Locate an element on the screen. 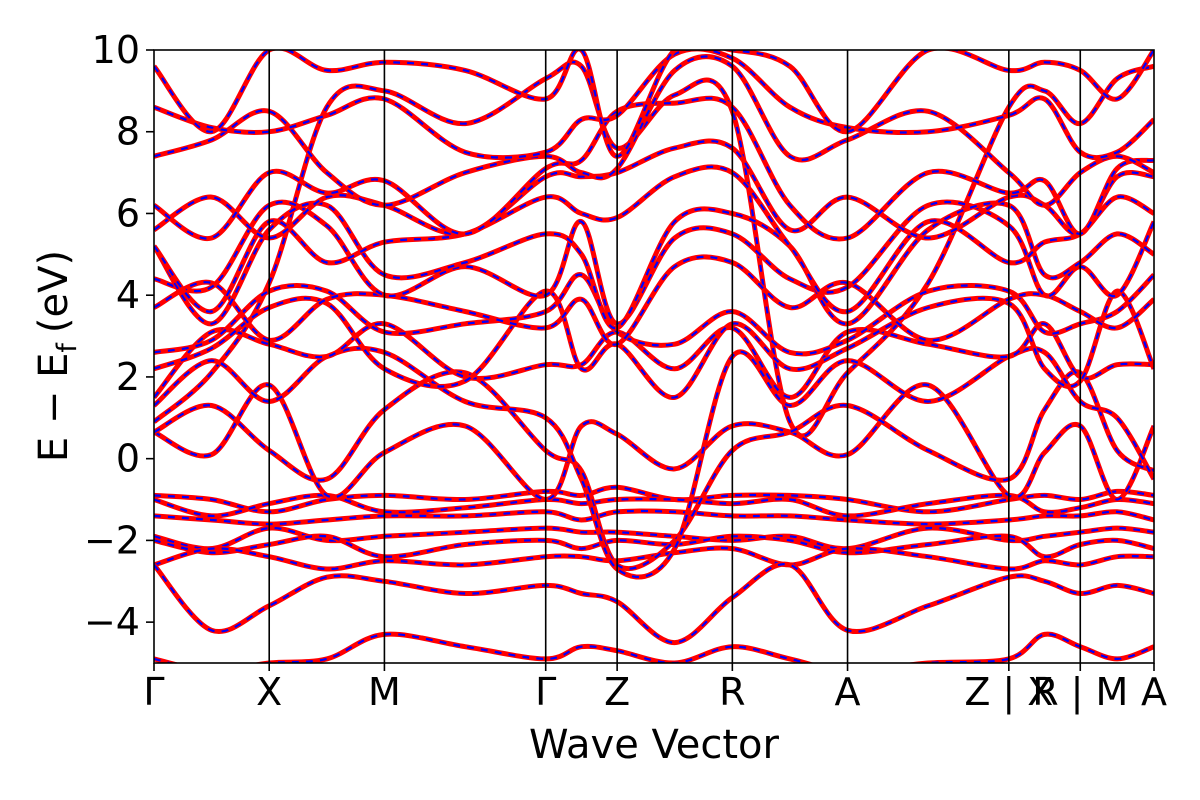 Image resolution: width=1200 pixels, height=800 pixels. band-22-dashed is located at coordinates (654, 104).